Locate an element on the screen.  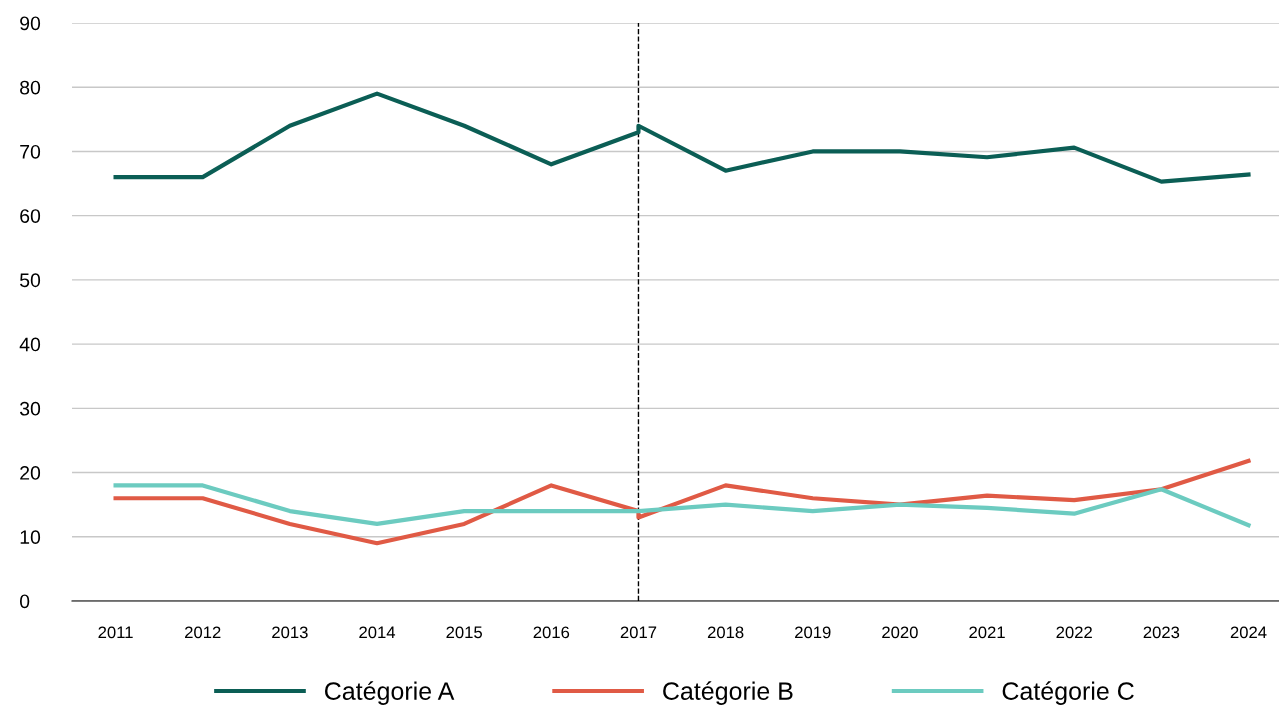
legend-label: Catégorie B is located at coordinates (728, 693).